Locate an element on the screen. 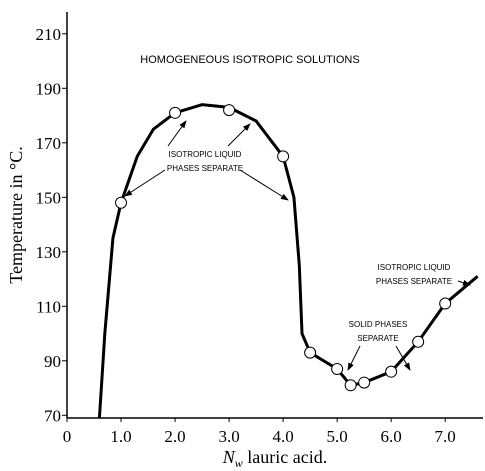  x-tick-label: 3.0 is located at coordinates (228, 436).